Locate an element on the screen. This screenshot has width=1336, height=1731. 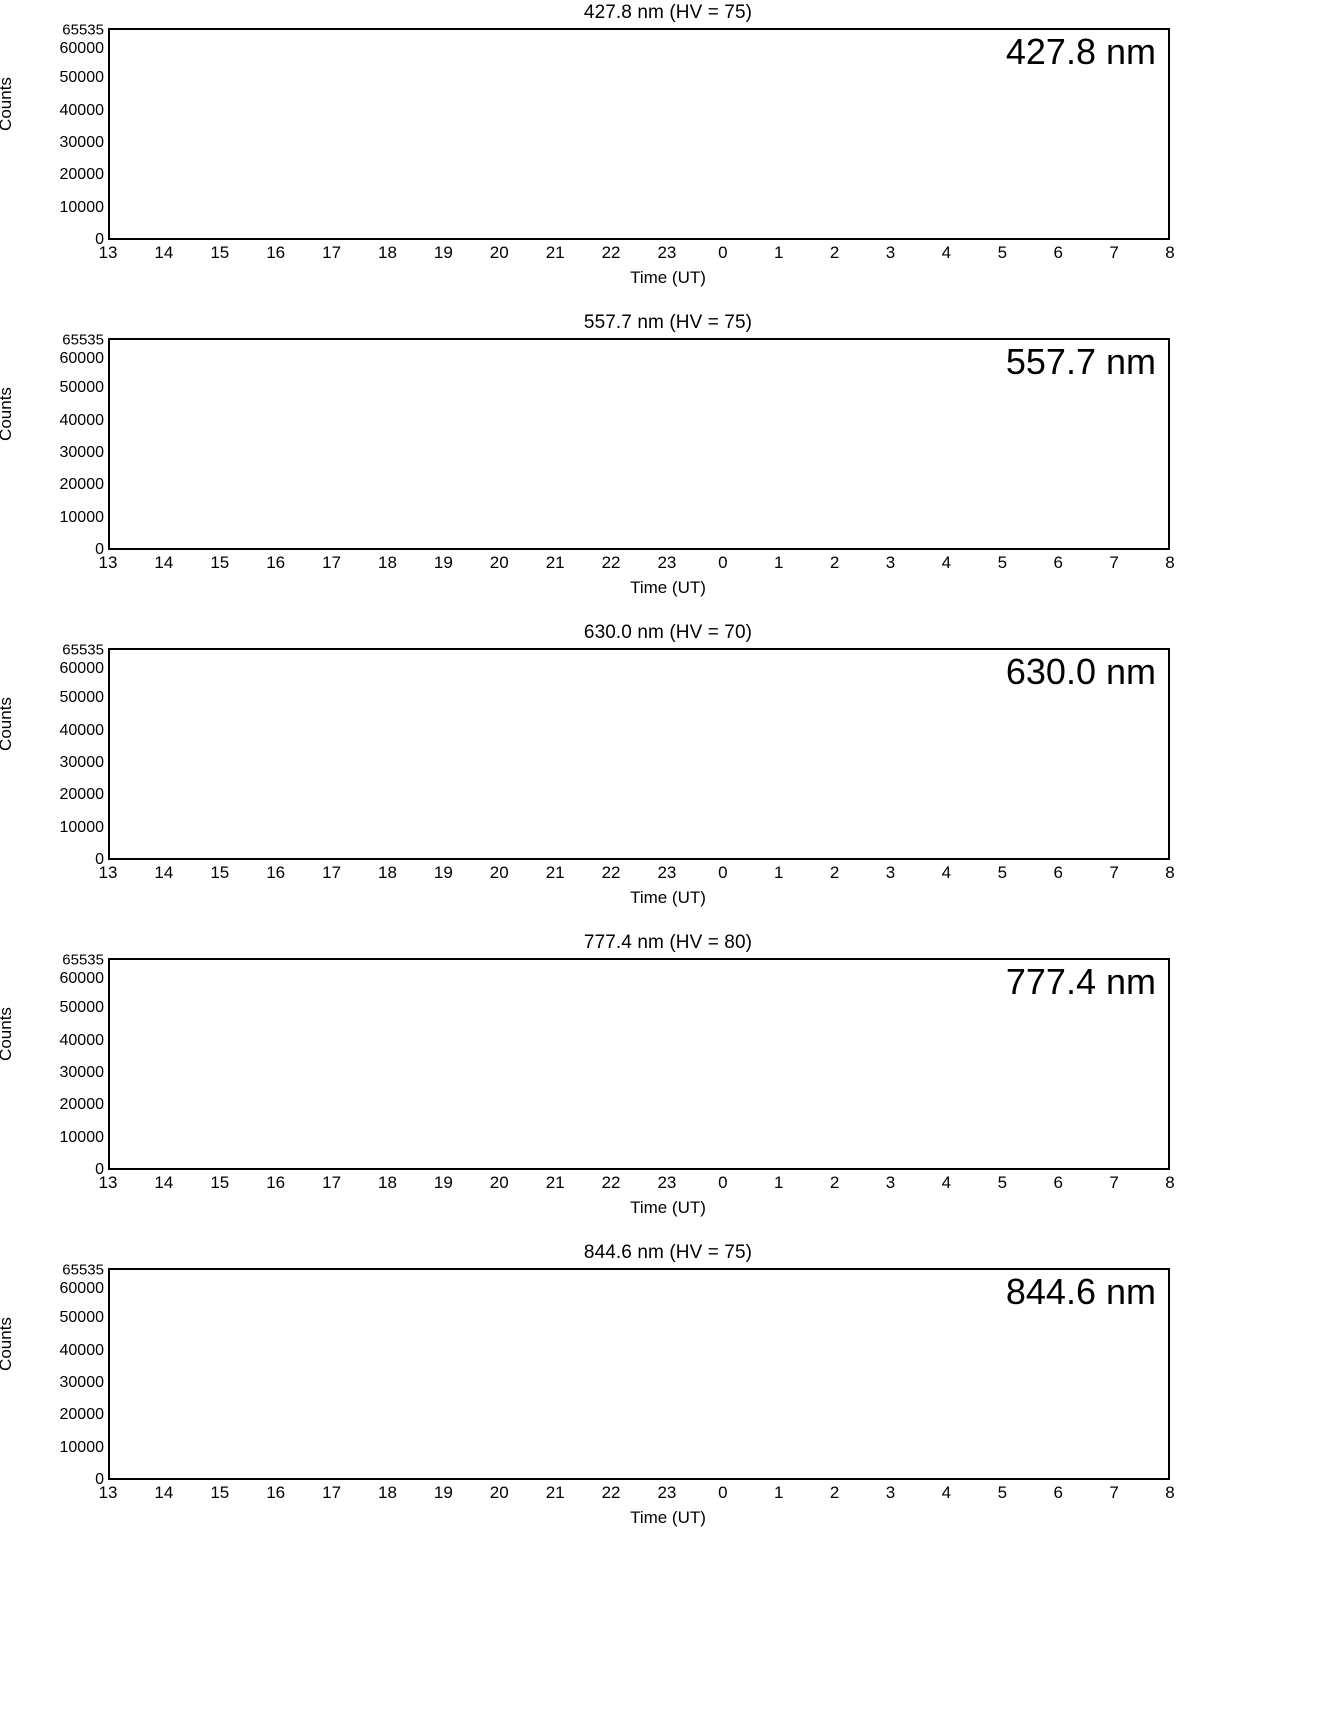
y-tick-label: 20000 is located at coordinates (82, 175).